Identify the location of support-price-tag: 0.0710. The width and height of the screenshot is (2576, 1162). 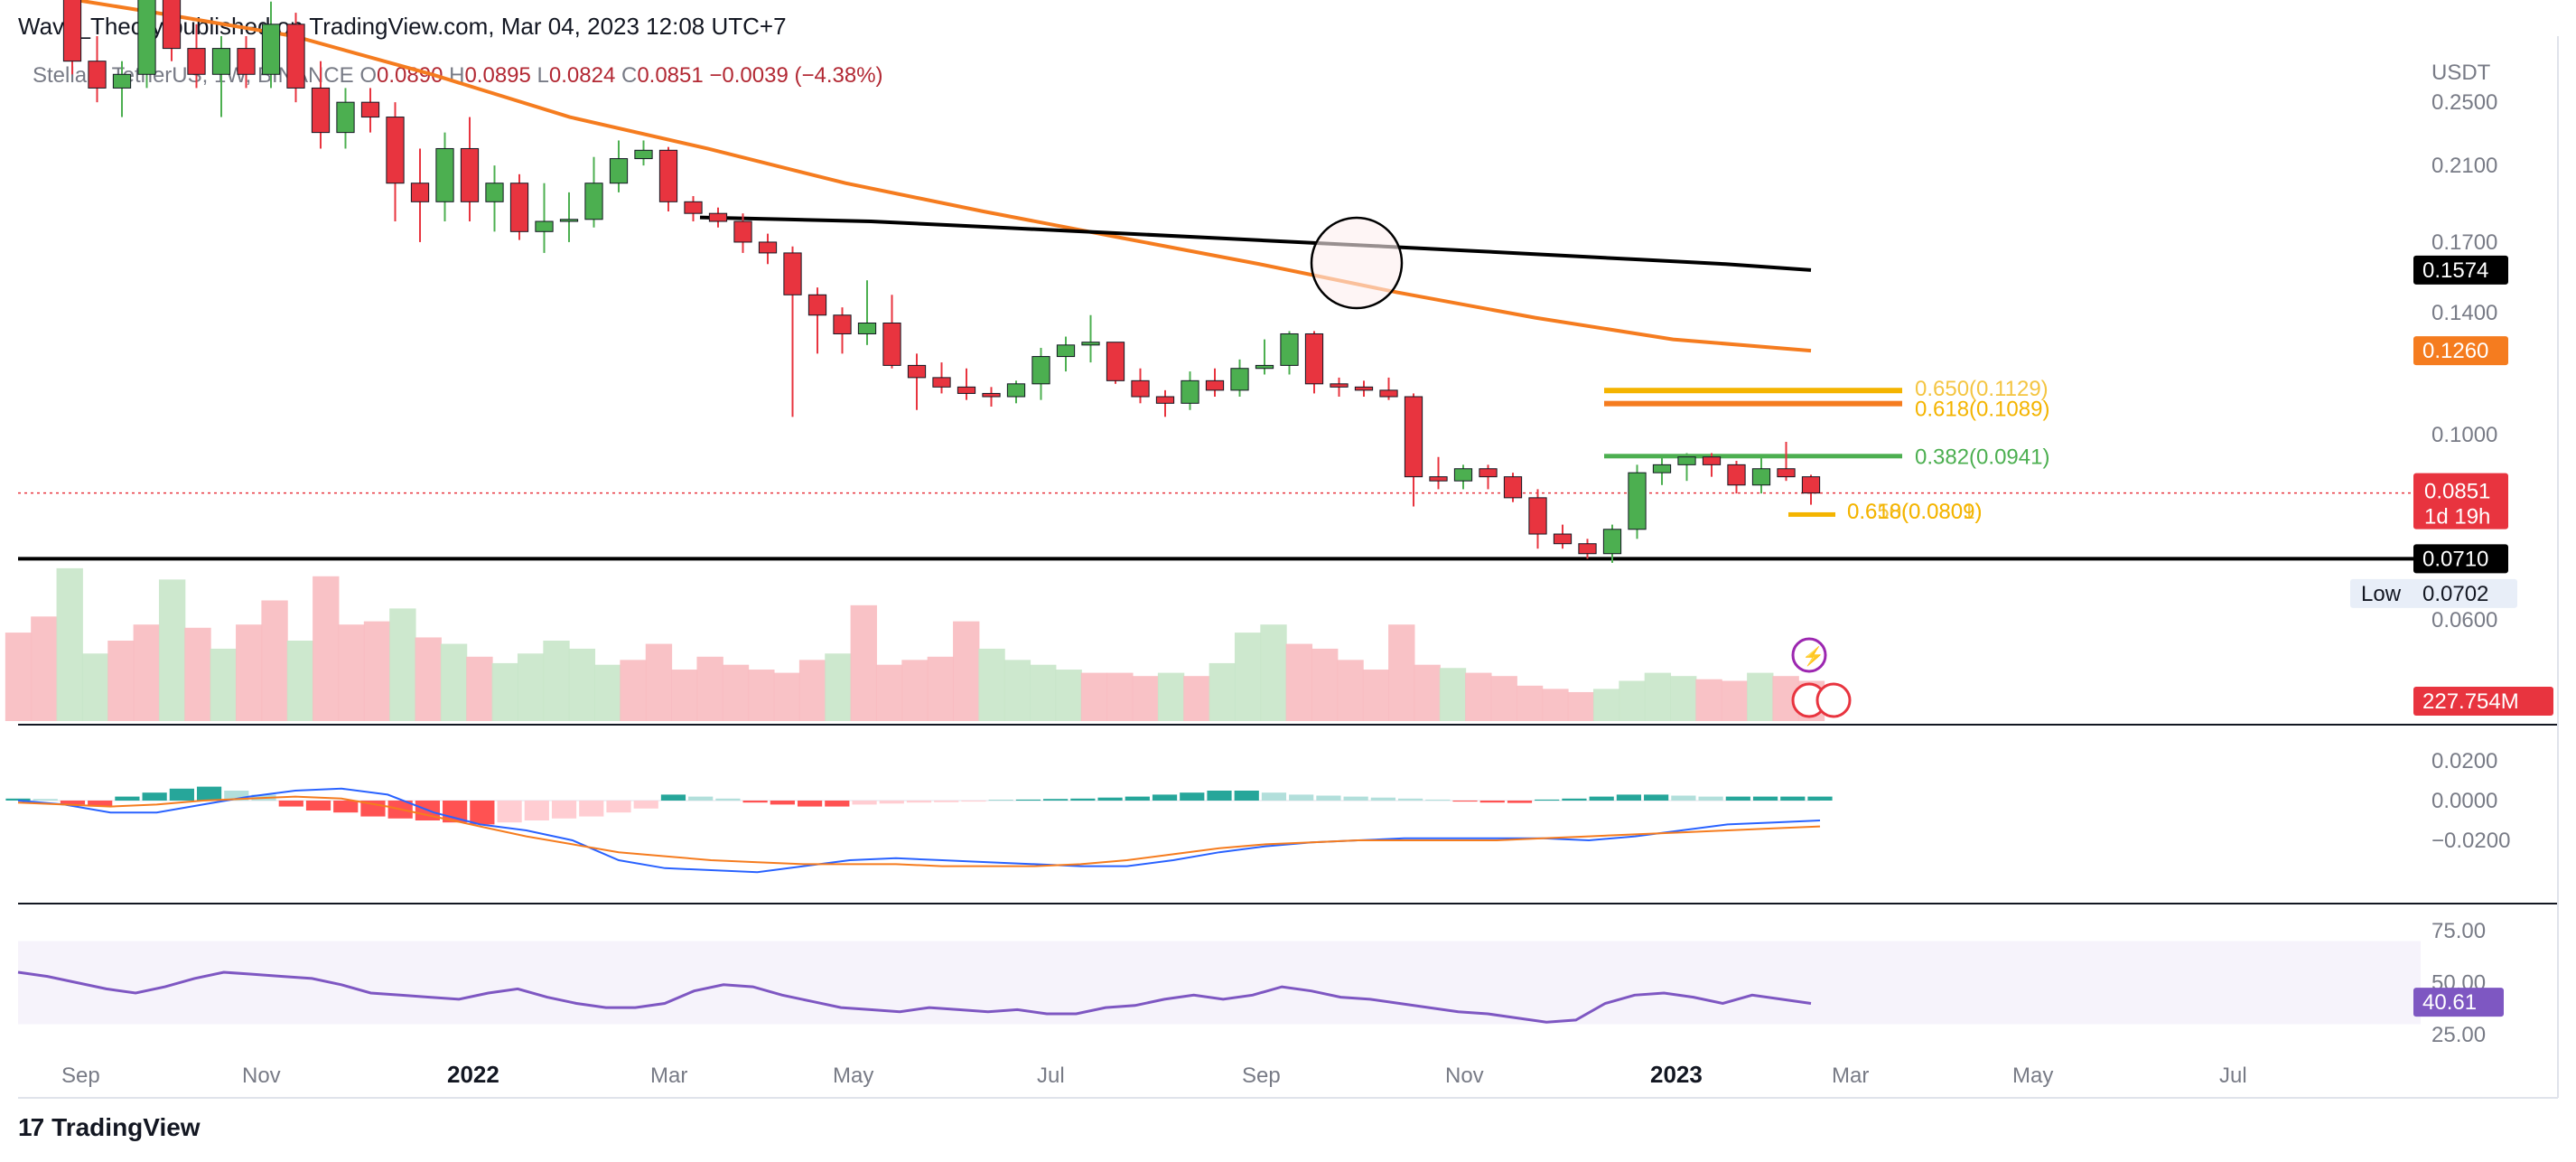
(2455, 559).